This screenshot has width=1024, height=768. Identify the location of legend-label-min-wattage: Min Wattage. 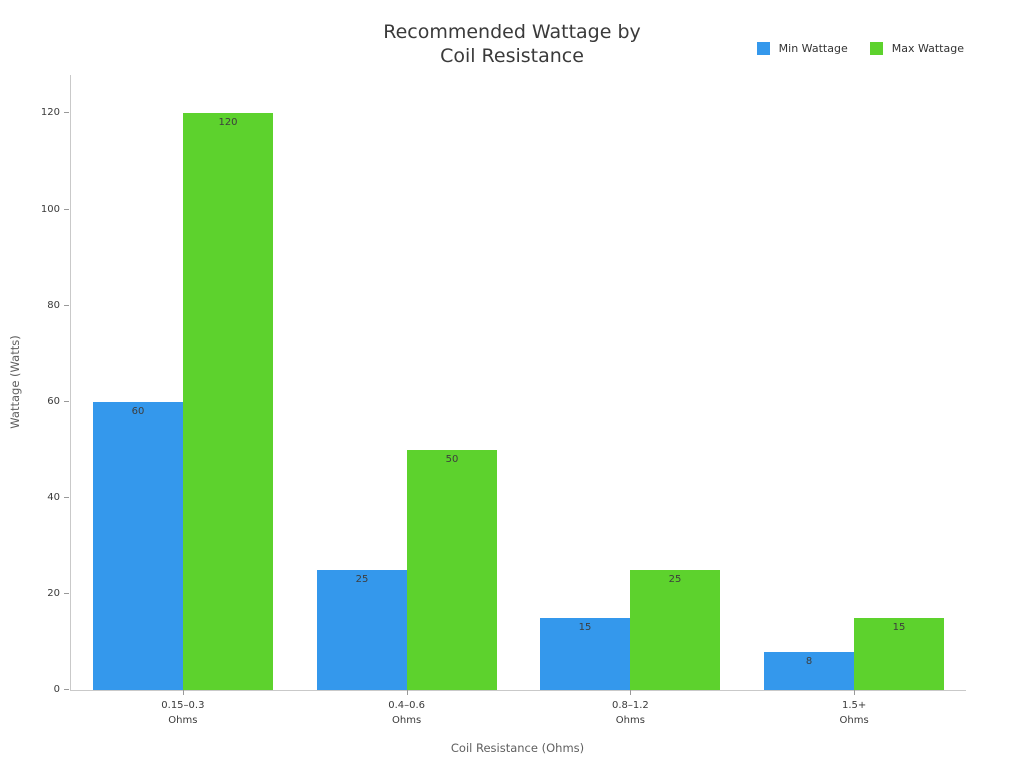
(813, 48).